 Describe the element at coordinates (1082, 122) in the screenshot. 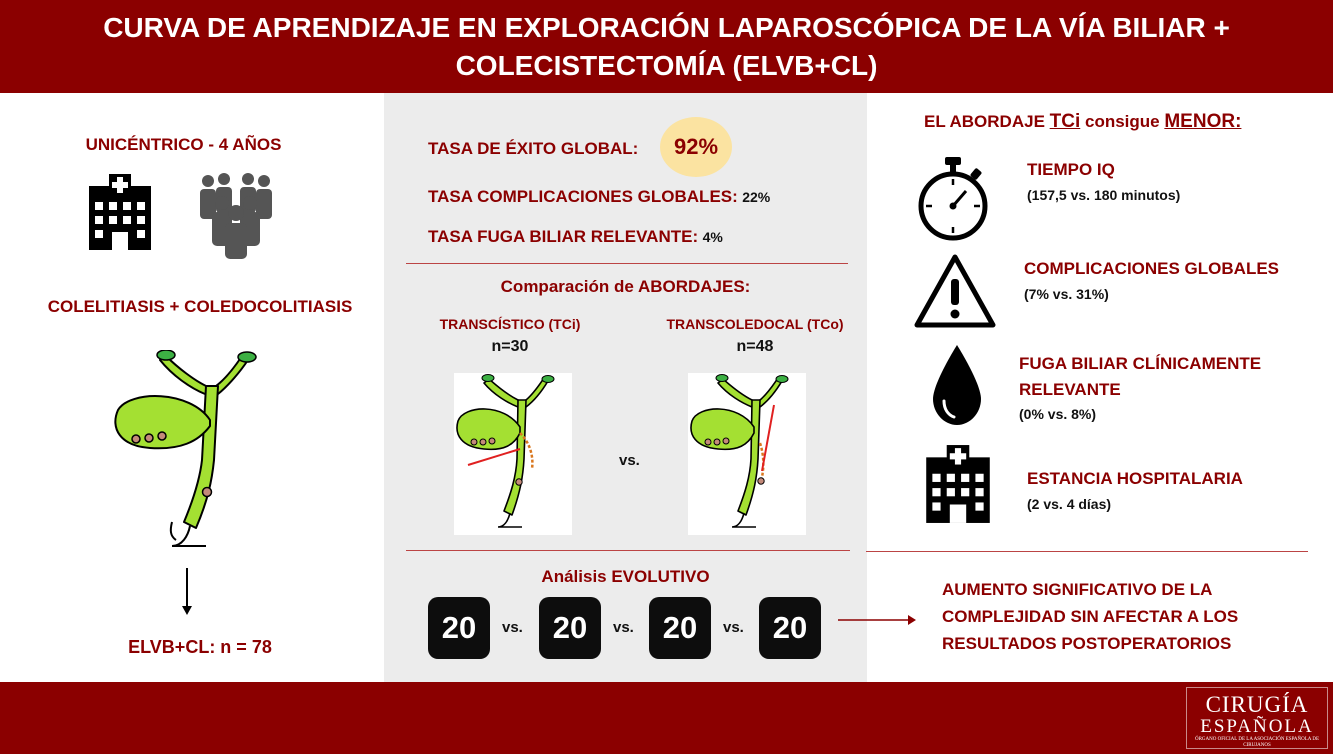

I see `right-heading: EL ABORDAJE TCi consigue MENOR:` at that location.